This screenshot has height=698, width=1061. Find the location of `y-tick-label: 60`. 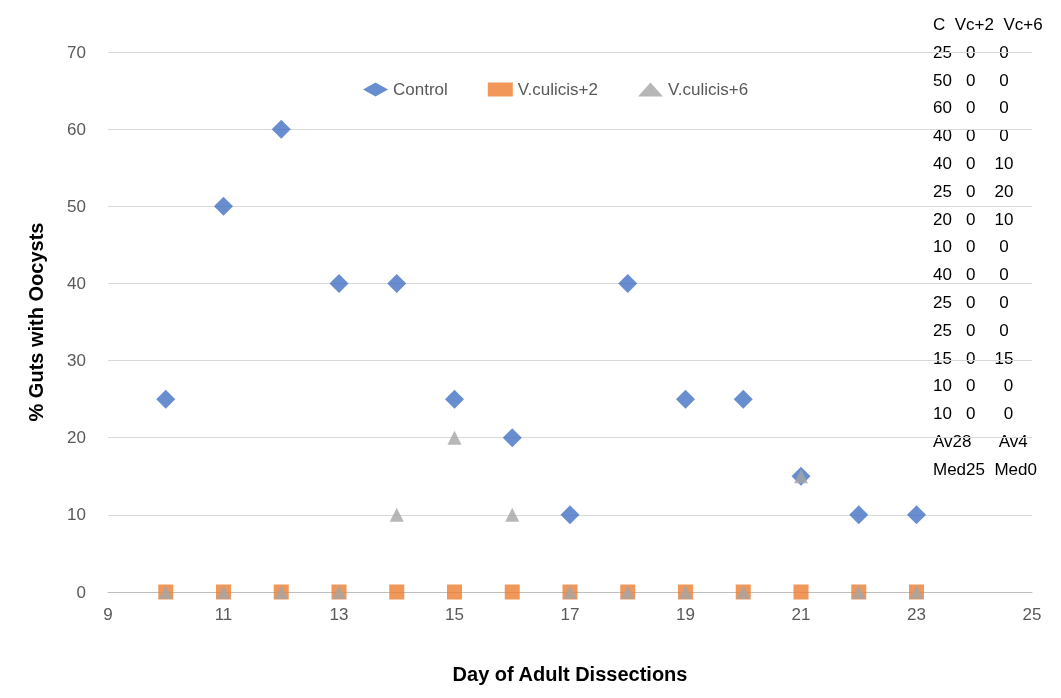

y-tick-label: 60 is located at coordinates (76, 129).